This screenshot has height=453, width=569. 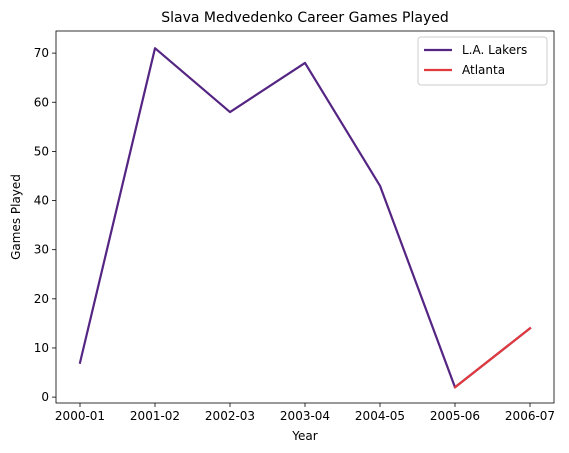 What do you see at coordinates (41, 250) in the screenshot?
I see `y-tick-label: 30` at bounding box center [41, 250].